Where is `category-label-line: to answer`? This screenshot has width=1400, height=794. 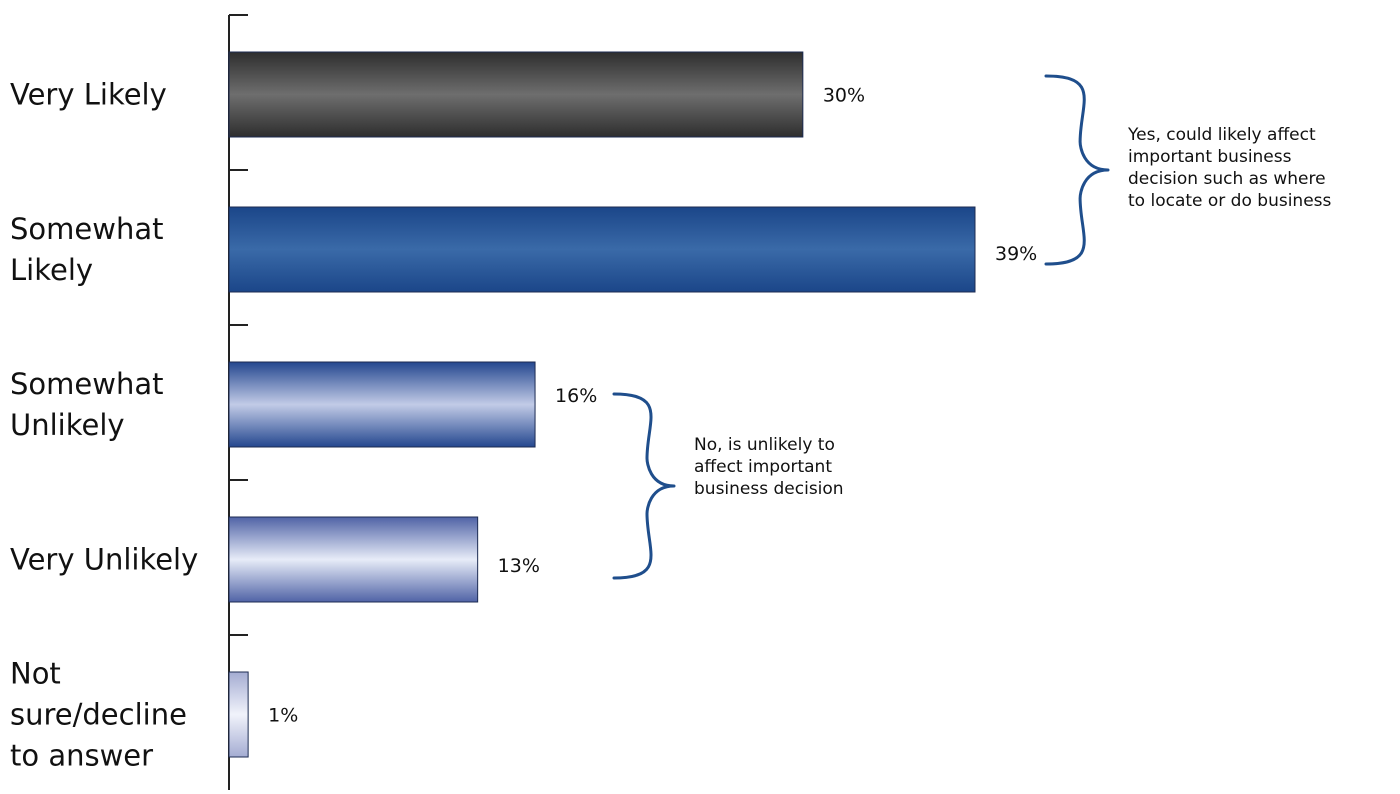 category-label-line: to answer is located at coordinates (81, 756).